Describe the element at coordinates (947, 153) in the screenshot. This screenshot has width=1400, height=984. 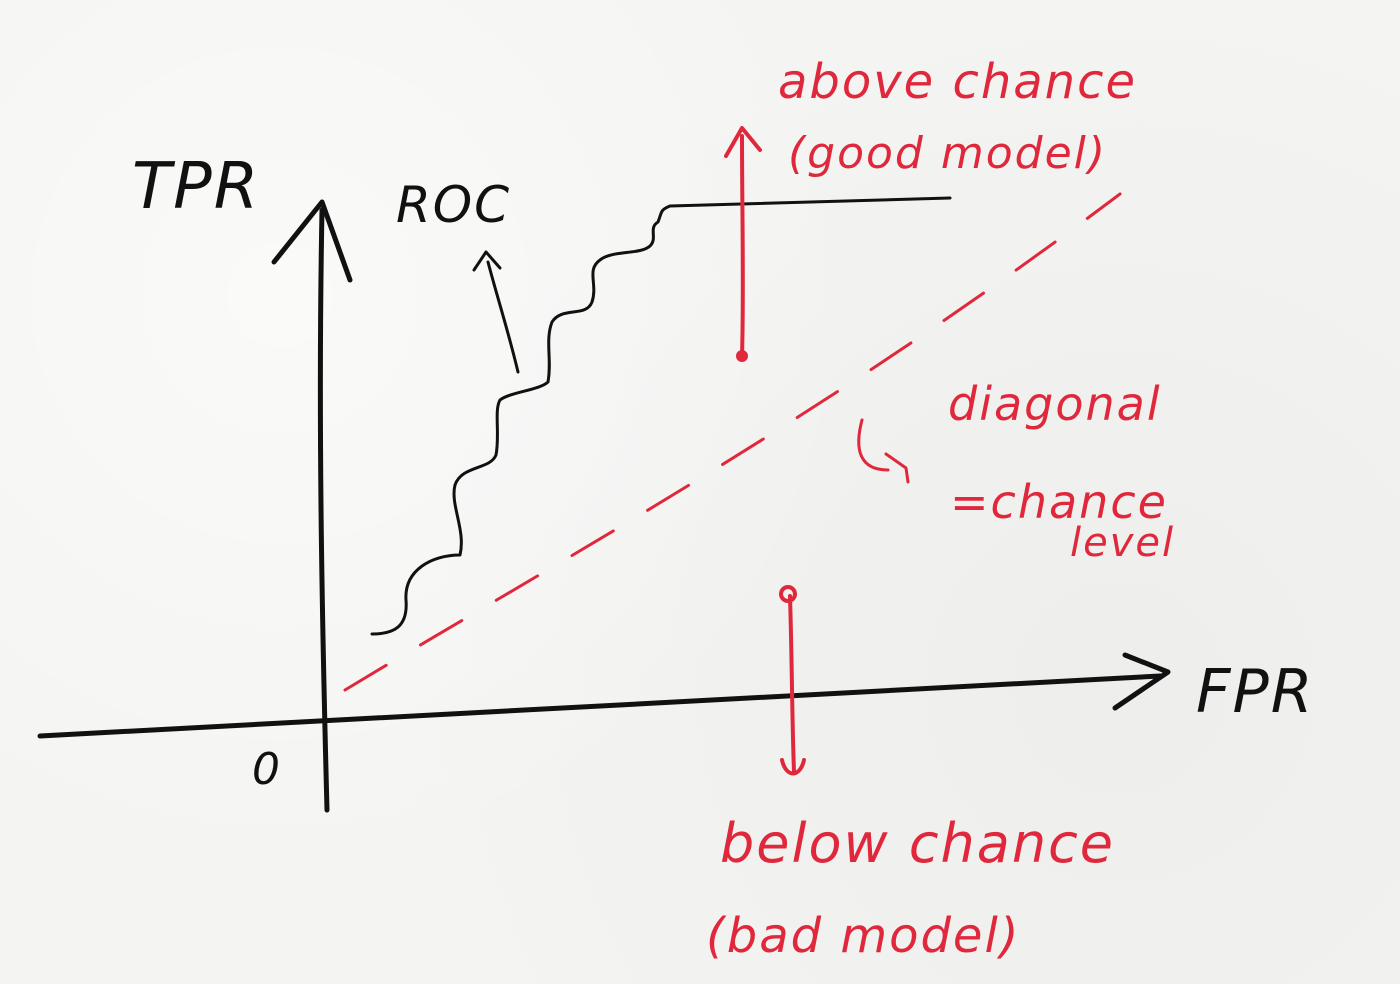
I see `good-model-label: (good model)` at that location.